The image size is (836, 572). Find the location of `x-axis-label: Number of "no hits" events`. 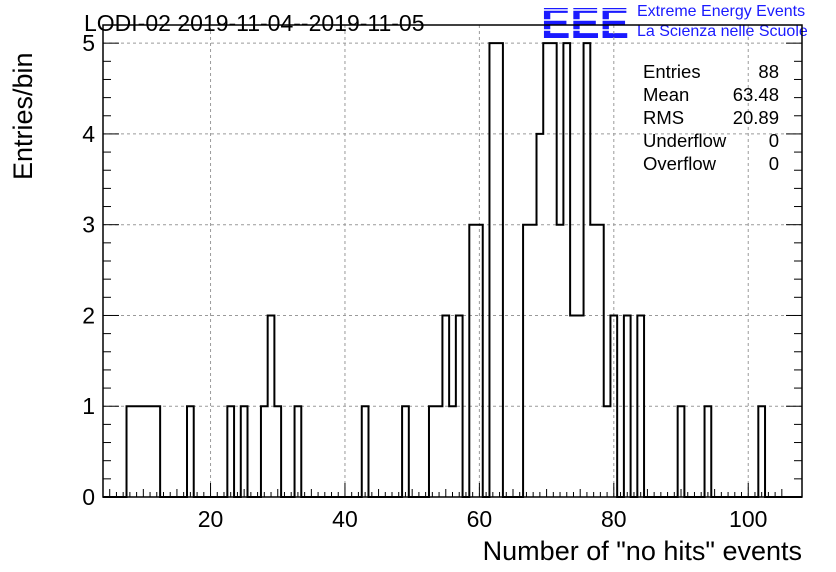

x-axis-label: Number of "no hits" events is located at coordinates (642, 551).